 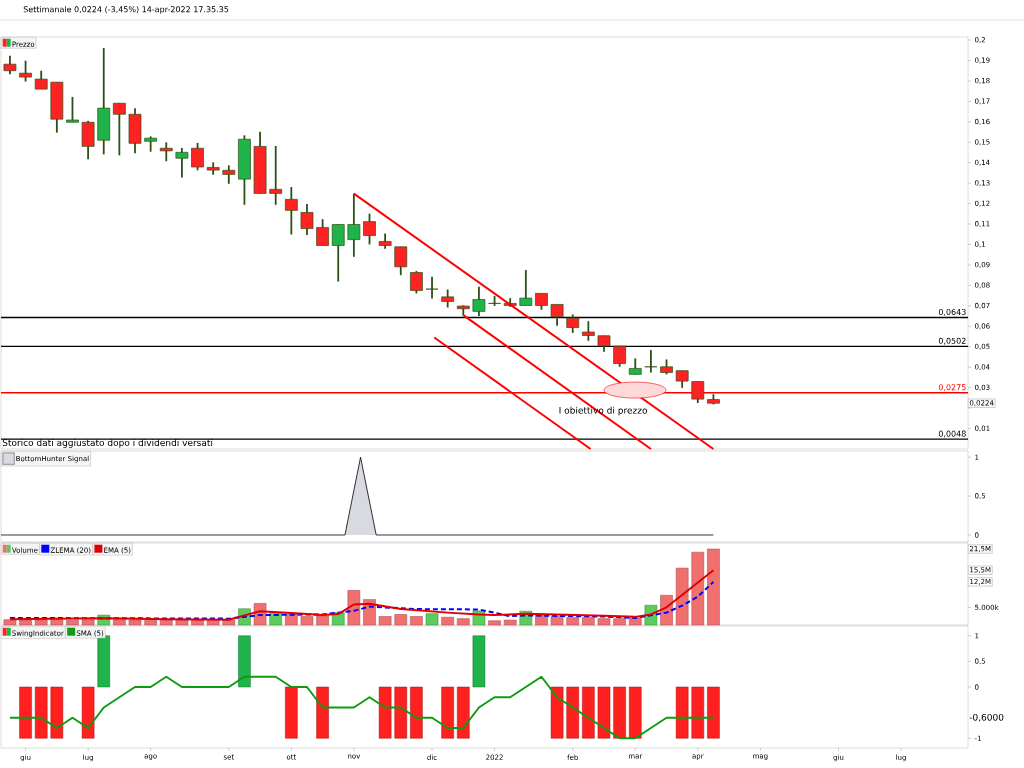 What do you see at coordinates (952, 434) in the screenshot?
I see `ref-line-label: 0,0048` at bounding box center [952, 434].